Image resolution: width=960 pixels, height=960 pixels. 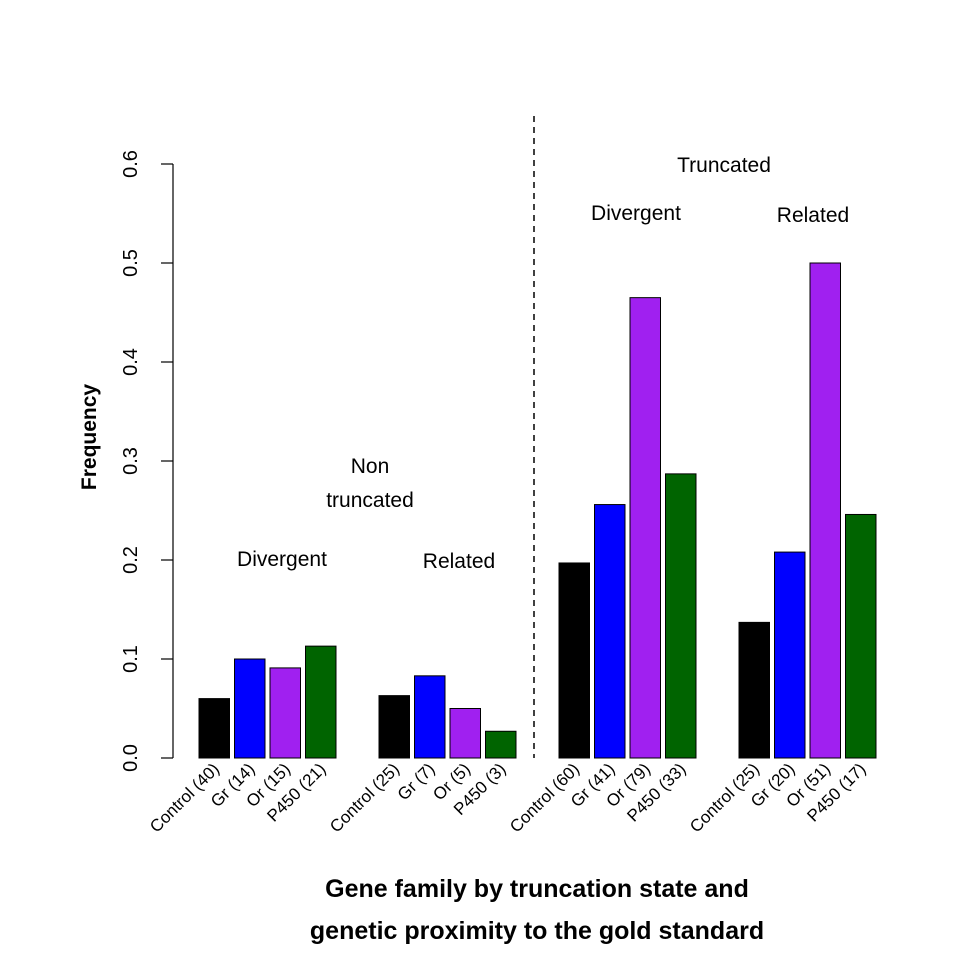 I want to click on y-axis-title: Frequency, so click(x=89, y=437).